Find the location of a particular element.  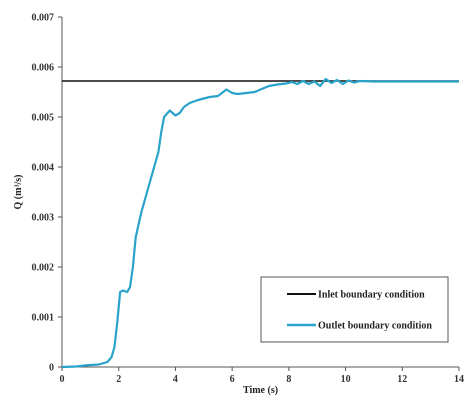

legend-label-inlet: Inlet boundary condition is located at coordinates (371, 295).